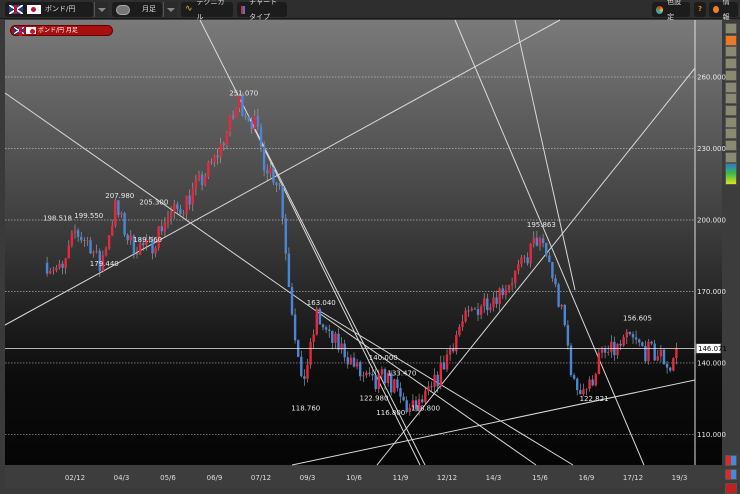 Image resolution: width=740 pixels, height=494 pixels. I want to click on pair-label: ポンド/円, so click(60, 9).